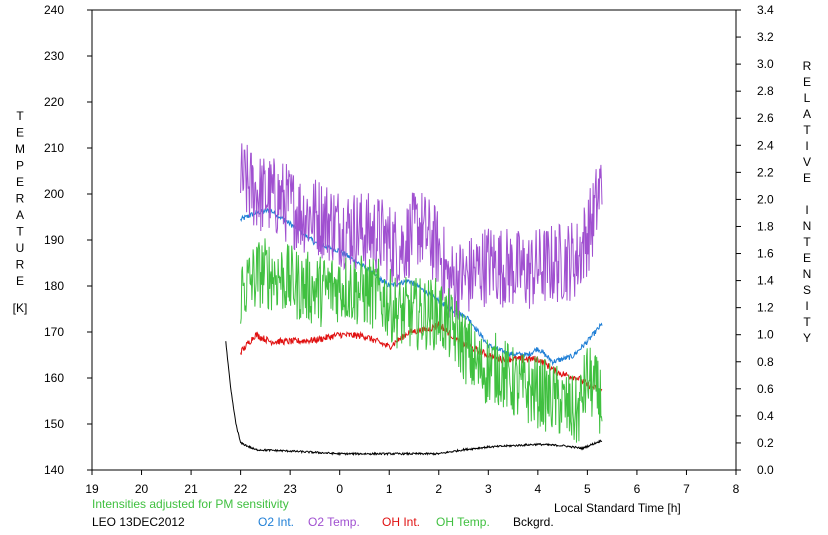 The height and width of the screenshot is (535, 828). What do you see at coordinates (54, 56) in the screenshot?
I see `left-tick-label: 230` at bounding box center [54, 56].